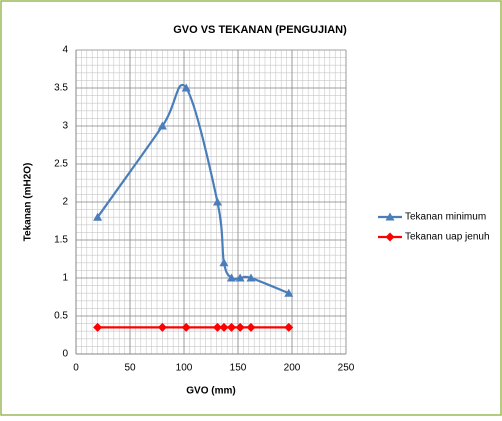  Describe the element at coordinates (61, 240) in the screenshot. I see `y-tick-label: 1.5` at that location.